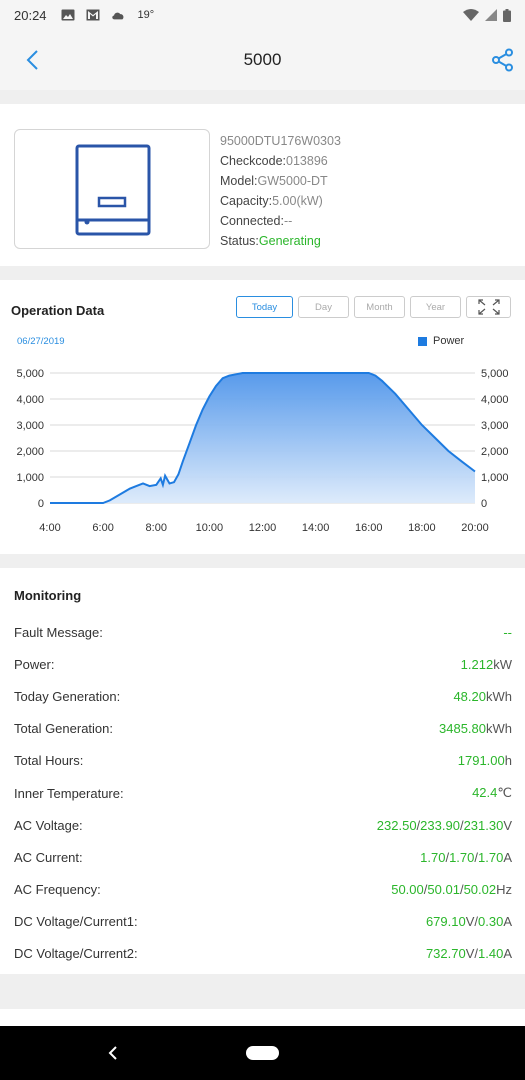 The image size is (525, 1080). I want to click on nav-home-pill, so click(262, 1053).